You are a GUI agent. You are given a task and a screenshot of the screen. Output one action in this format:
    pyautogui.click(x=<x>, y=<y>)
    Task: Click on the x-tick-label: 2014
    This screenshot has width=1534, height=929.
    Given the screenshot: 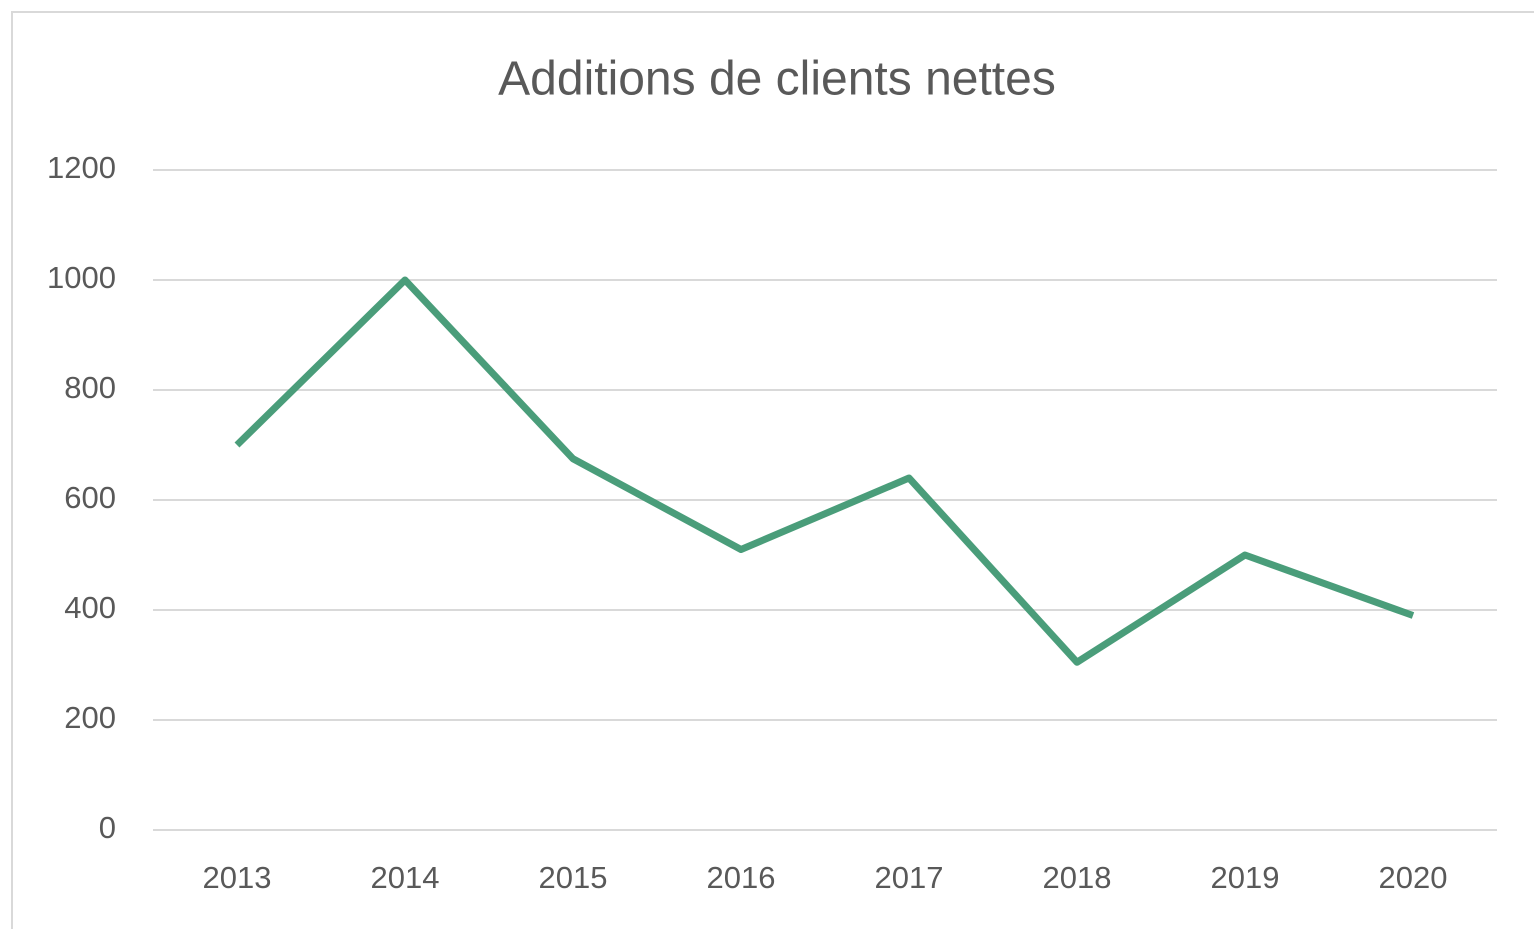 What is the action you would take?
    pyautogui.click(x=405, y=877)
    